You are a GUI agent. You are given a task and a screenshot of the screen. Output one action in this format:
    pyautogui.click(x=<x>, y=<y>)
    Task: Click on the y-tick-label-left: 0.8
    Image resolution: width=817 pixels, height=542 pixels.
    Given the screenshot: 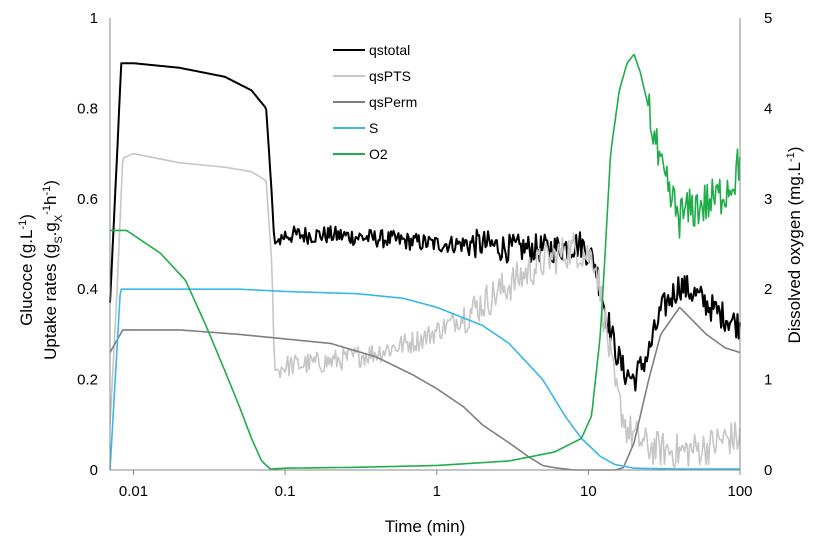 What is the action you would take?
    pyautogui.click(x=87, y=108)
    